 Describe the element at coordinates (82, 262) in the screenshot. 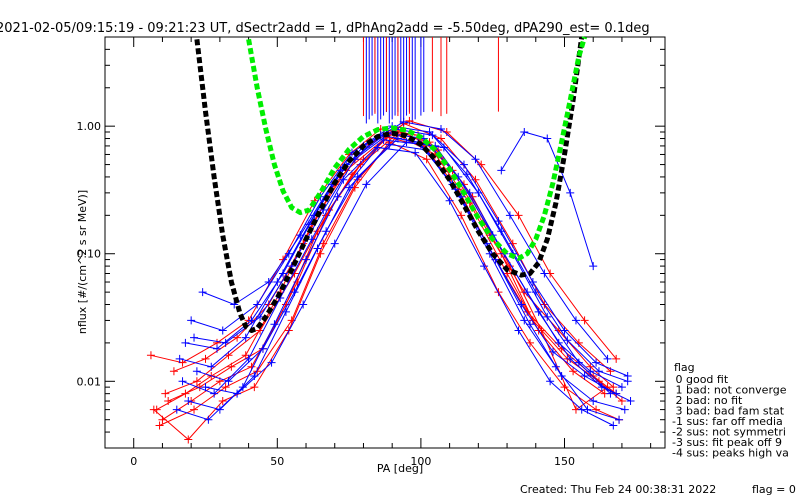

I see `y-axis-label: nflux [#/(cm^2 s sr MeV)]` at that location.